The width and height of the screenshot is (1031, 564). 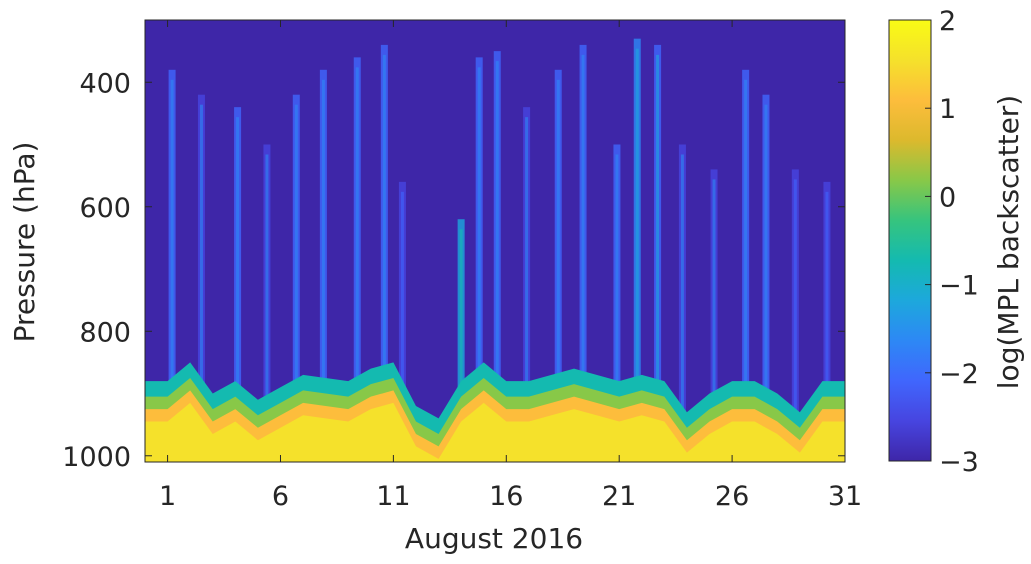 What do you see at coordinates (959, 286) in the screenshot?
I see `colorbar-tick-label: −1` at bounding box center [959, 286].